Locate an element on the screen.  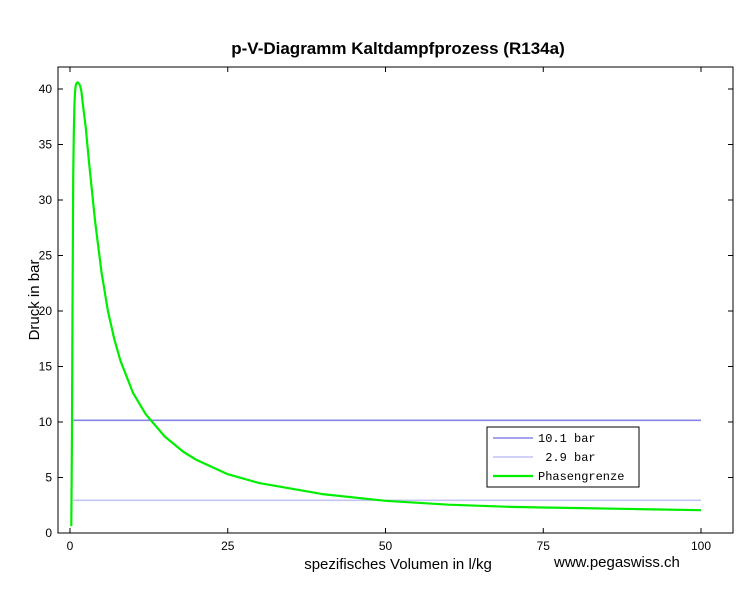
legend-label-29: 2.9 bar is located at coordinates (567, 458).